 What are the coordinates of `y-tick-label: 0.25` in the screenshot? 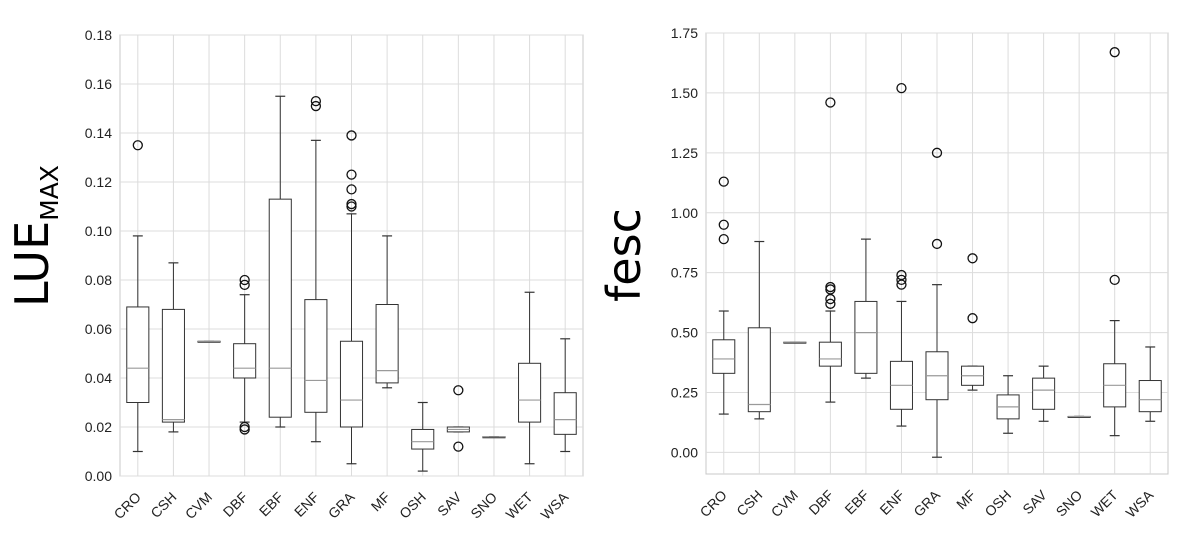 It's located at (684, 393).